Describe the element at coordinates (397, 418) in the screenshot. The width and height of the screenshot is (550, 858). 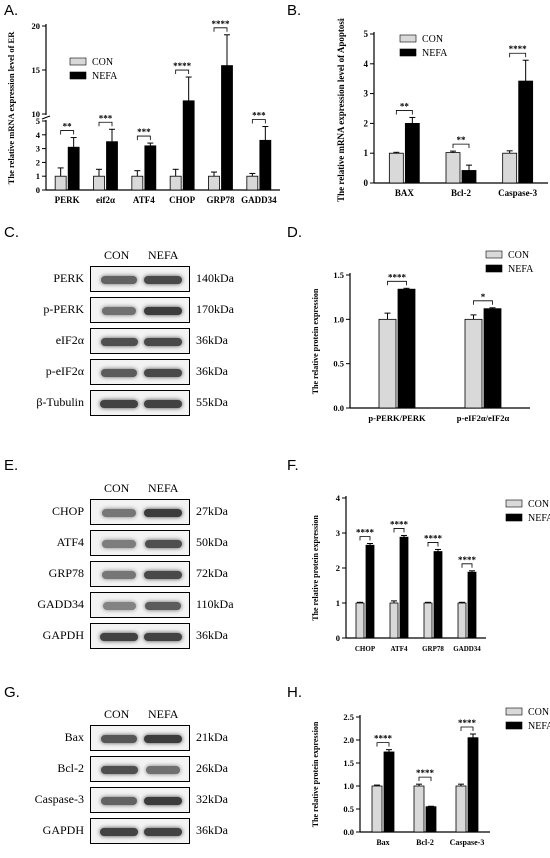
I see `x-tick-label: p-PERK/PERK` at that location.